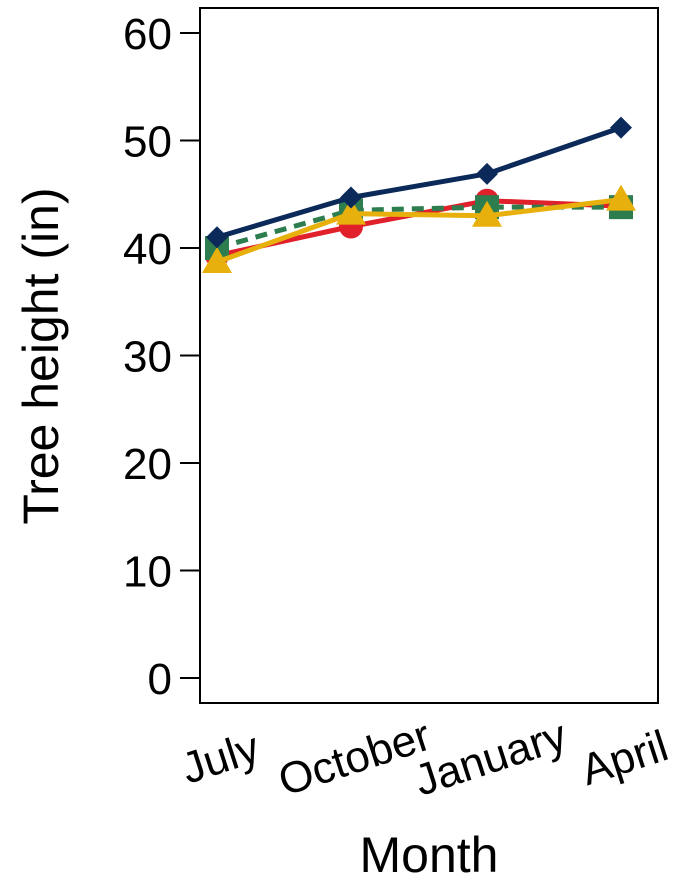 This screenshot has width=677, height=877. I want to click on y-tick-label: 60, so click(147, 34).